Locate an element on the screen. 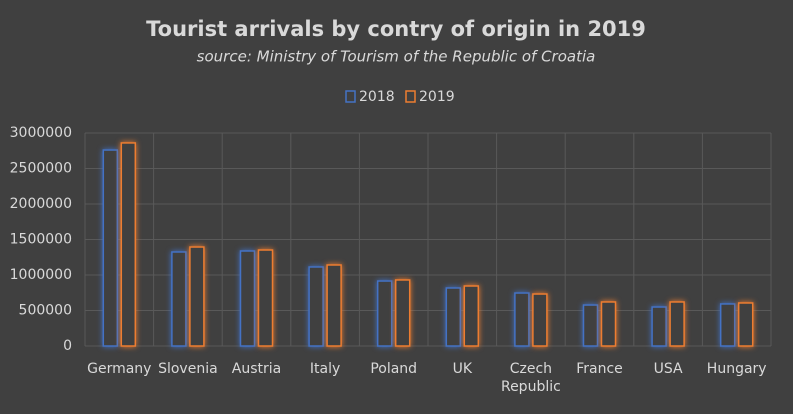 This screenshot has width=793, height=414. y-tick-label: 500000 is located at coordinates (45, 311).